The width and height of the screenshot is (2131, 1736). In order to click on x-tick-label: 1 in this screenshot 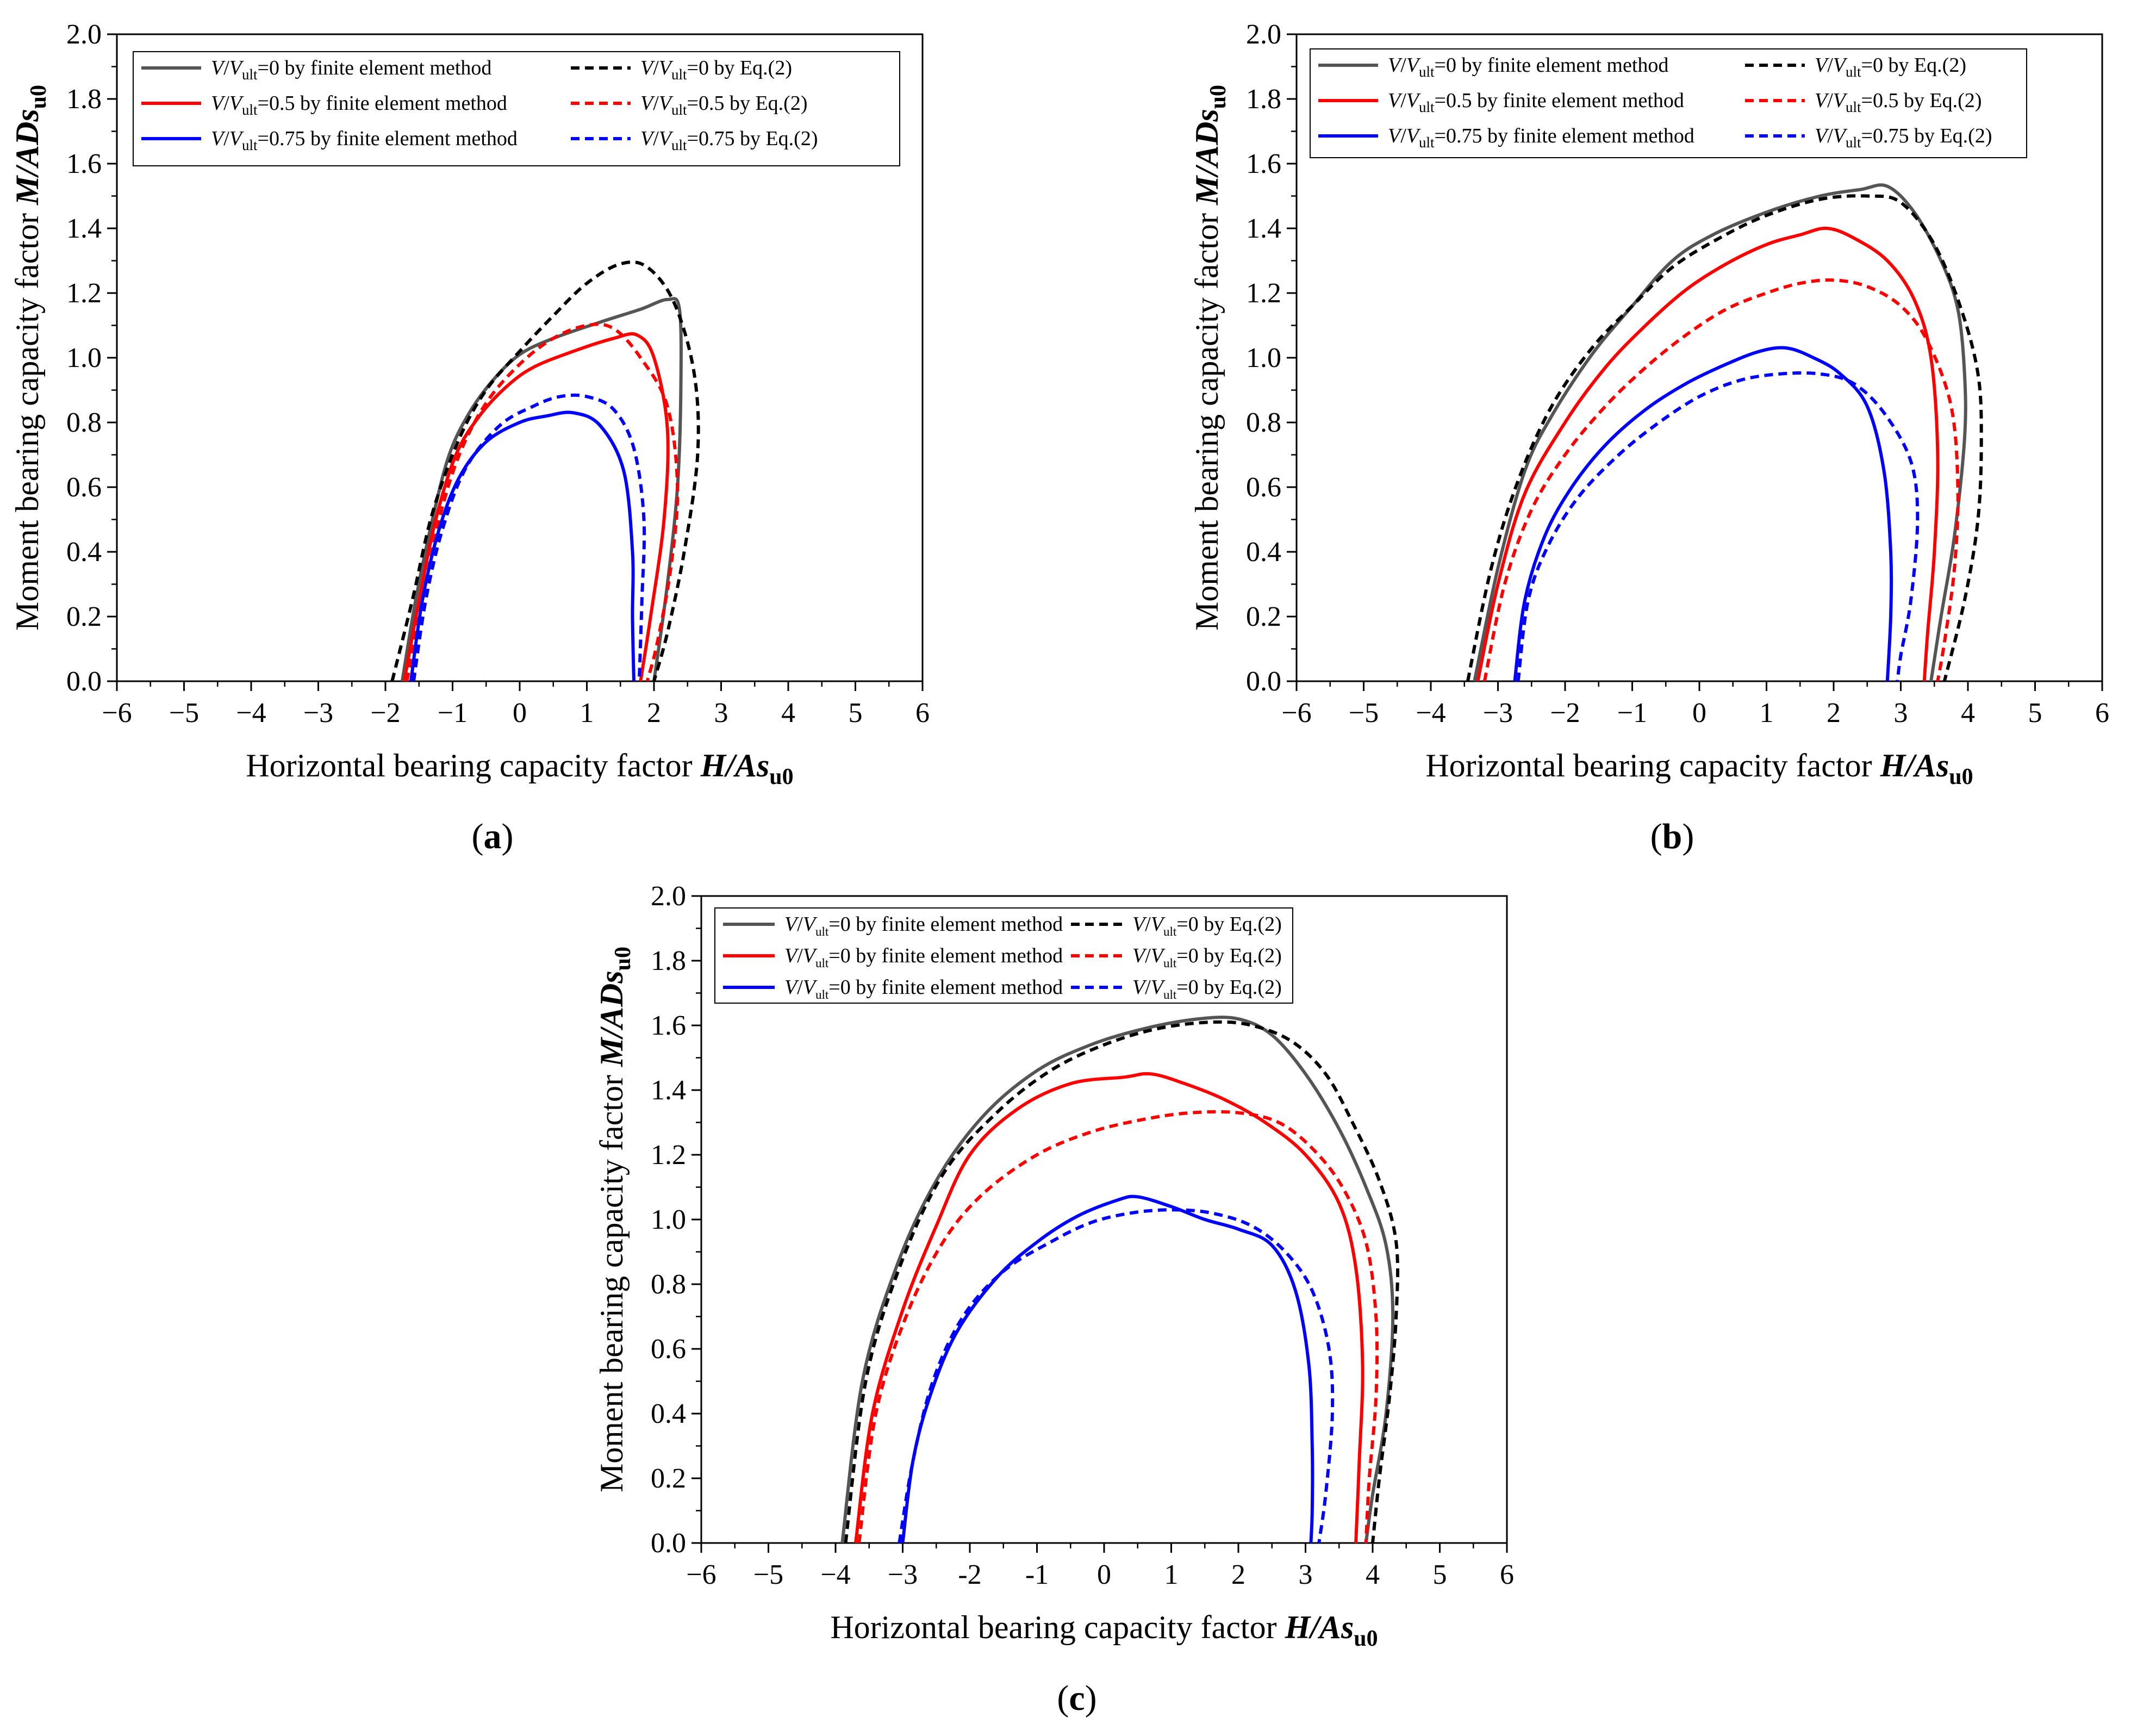, I will do `click(587, 713)`.